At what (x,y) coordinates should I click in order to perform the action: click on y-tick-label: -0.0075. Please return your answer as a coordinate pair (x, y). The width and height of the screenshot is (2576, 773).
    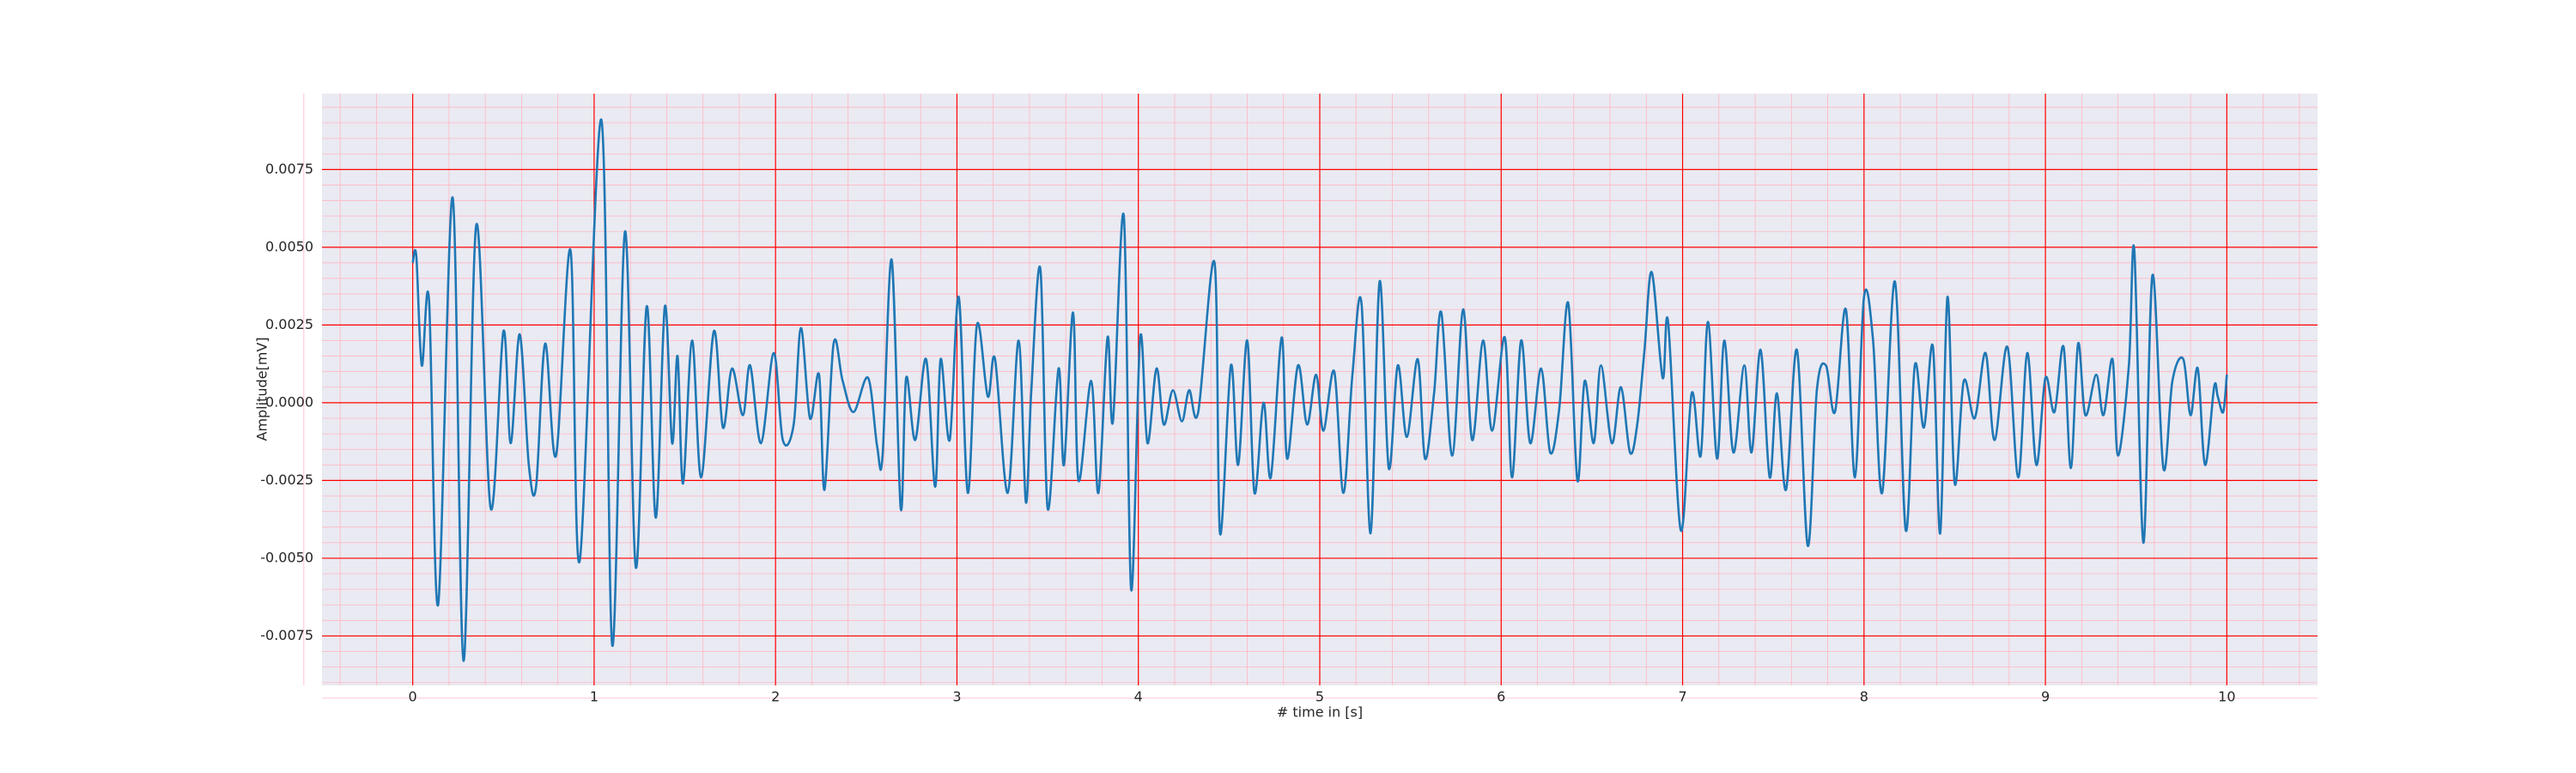
    Looking at the image, I should click on (286, 635).